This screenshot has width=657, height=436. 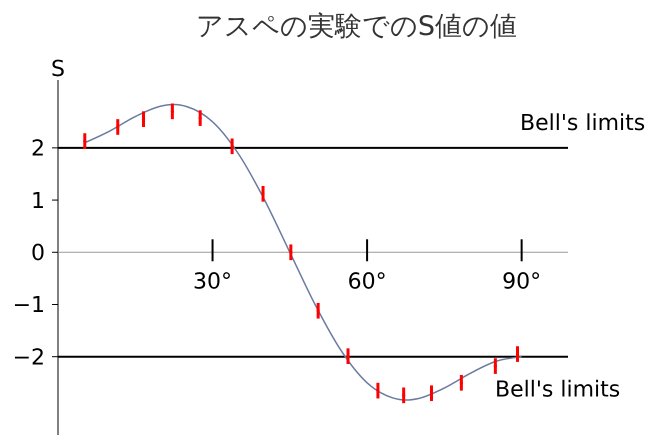 I want to click on y-tick-label: 0, so click(x=38, y=253).